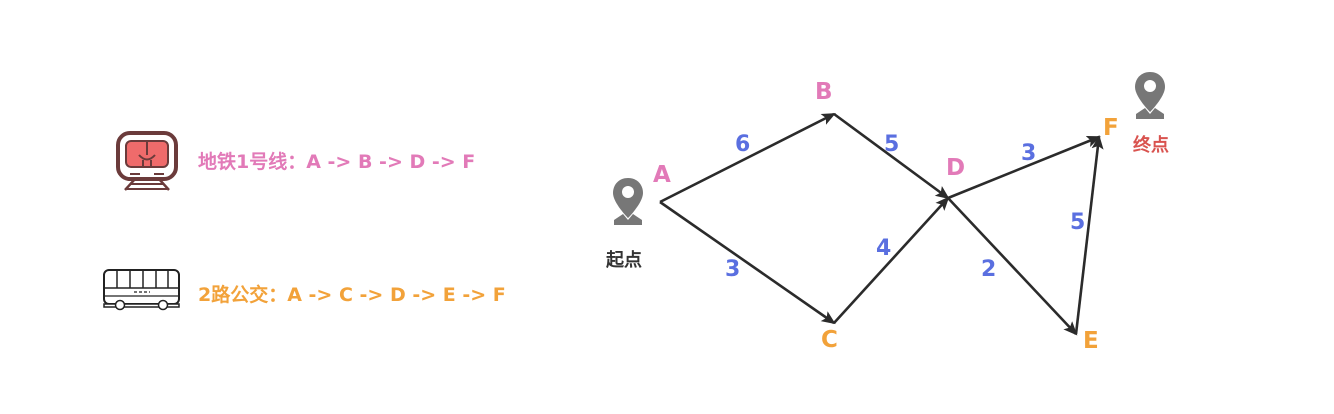 The width and height of the screenshot is (1334, 414). Describe the element at coordinates (824, 92) in the screenshot. I see `node-b-label: B` at that location.